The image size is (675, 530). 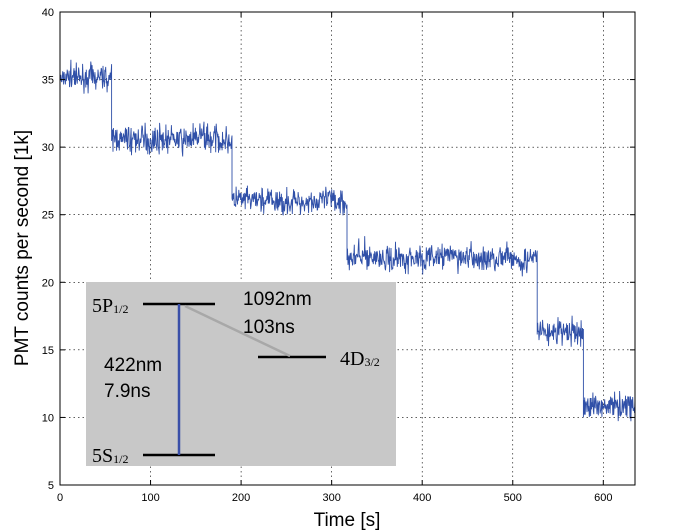 I want to click on label-7-9ns: 7.9ns, so click(x=127, y=391).